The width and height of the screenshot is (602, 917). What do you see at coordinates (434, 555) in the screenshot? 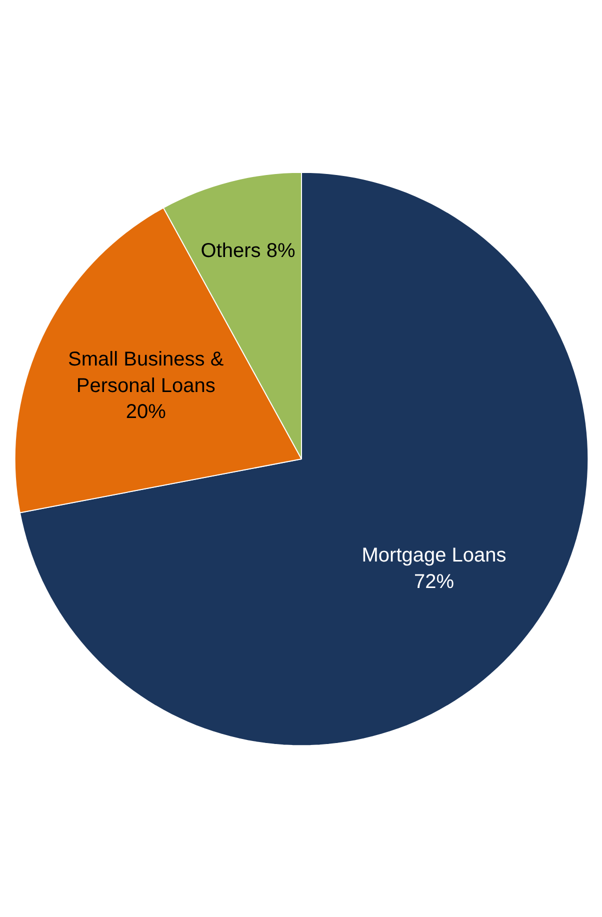
I see `slice-label: Mortgage Loans` at bounding box center [434, 555].